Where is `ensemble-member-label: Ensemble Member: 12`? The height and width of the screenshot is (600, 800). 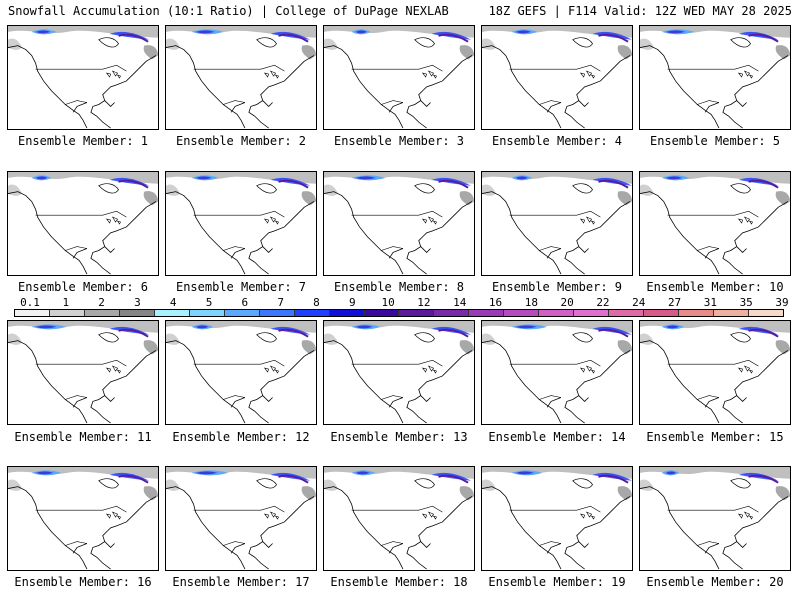 ensemble-member-label: Ensemble Member: 12 is located at coordinates (241, 437).